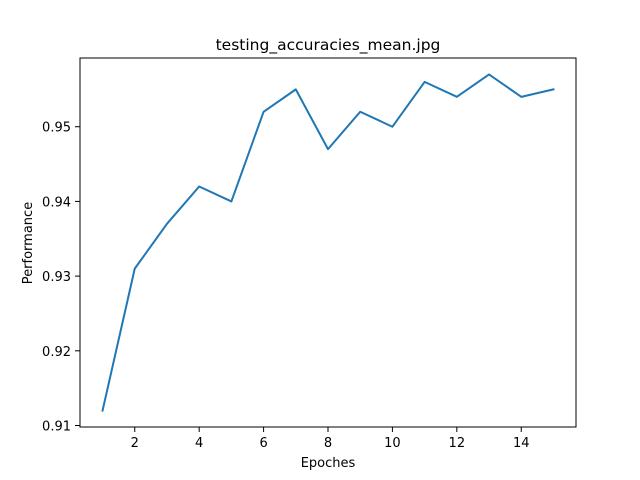  What do you see at coordinates (56, 202) in the screenshot?
I see `y-tick-label: 0.94` at bounding box center [56, 202].